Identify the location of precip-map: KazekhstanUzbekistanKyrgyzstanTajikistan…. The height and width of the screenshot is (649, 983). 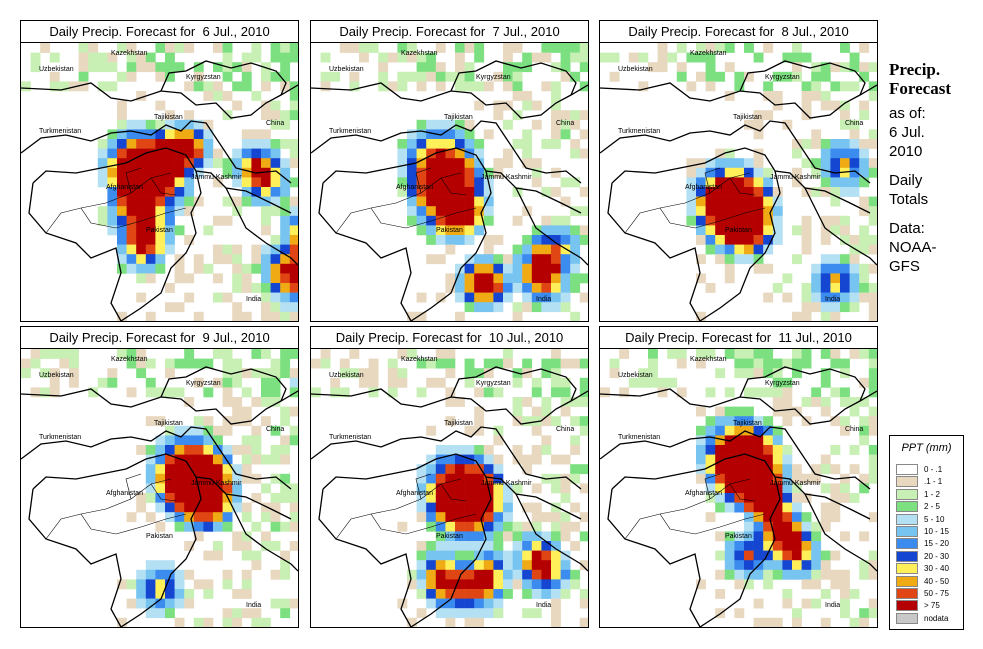
(738, 182).